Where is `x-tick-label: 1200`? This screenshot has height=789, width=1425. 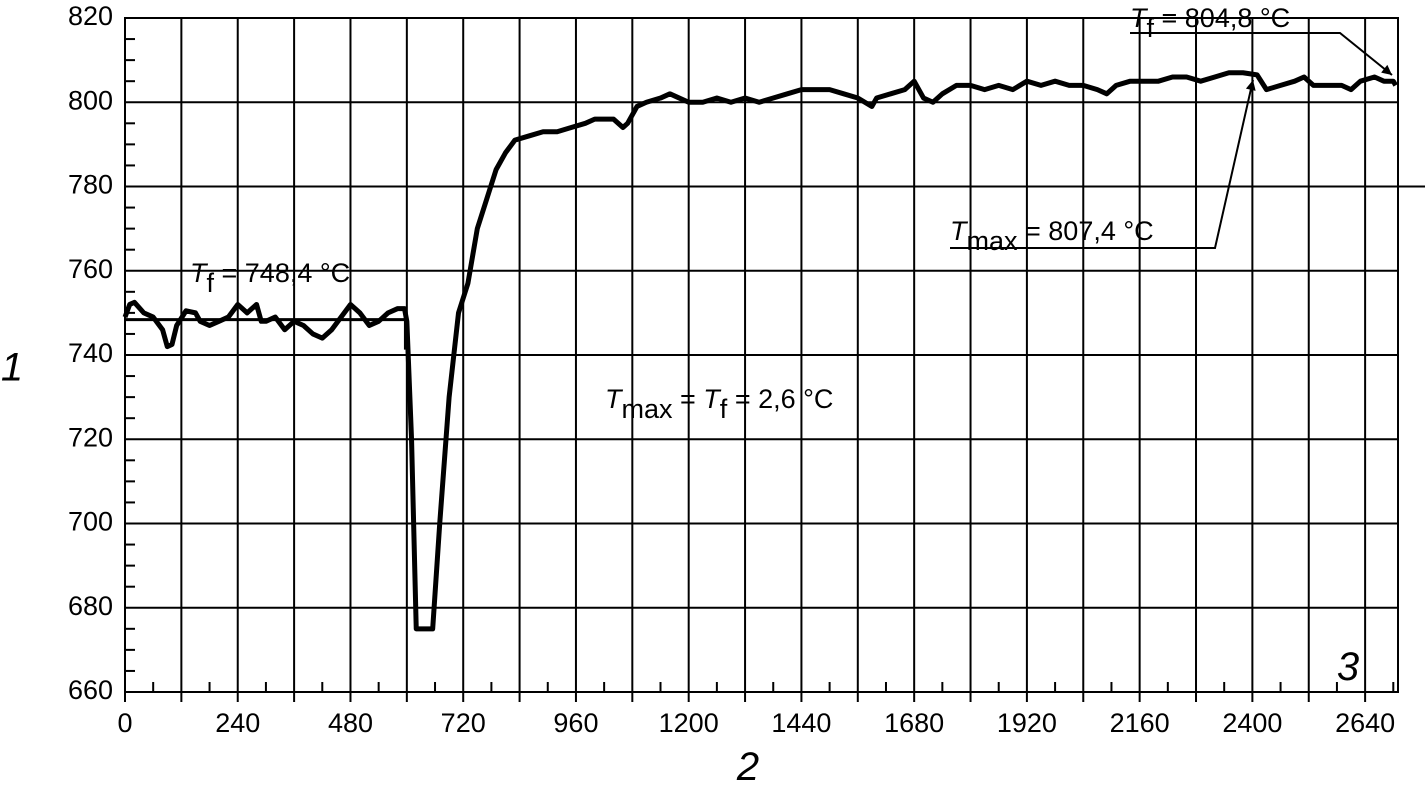 x-tick-label: 1200 is located at coordinates (689, 723).